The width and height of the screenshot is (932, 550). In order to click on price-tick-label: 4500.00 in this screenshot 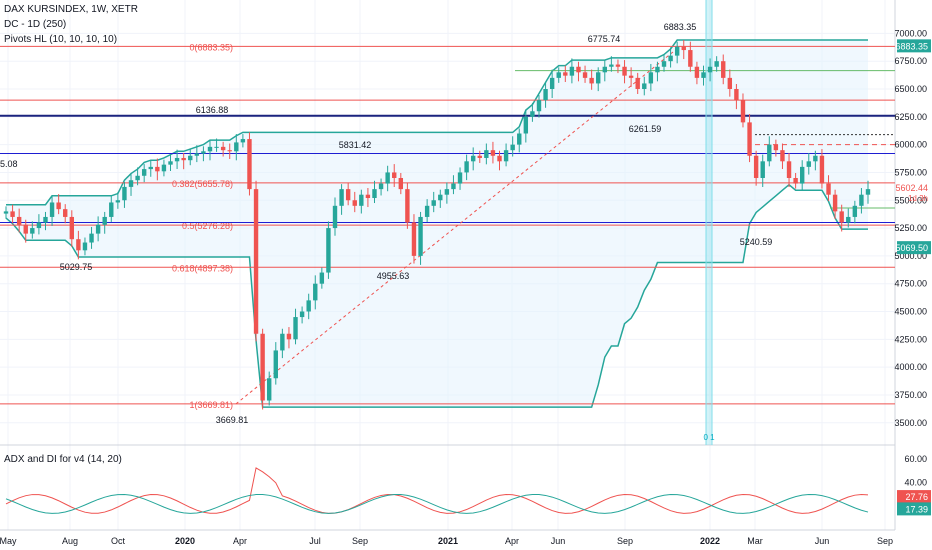, I will do `click(910, 312)`.